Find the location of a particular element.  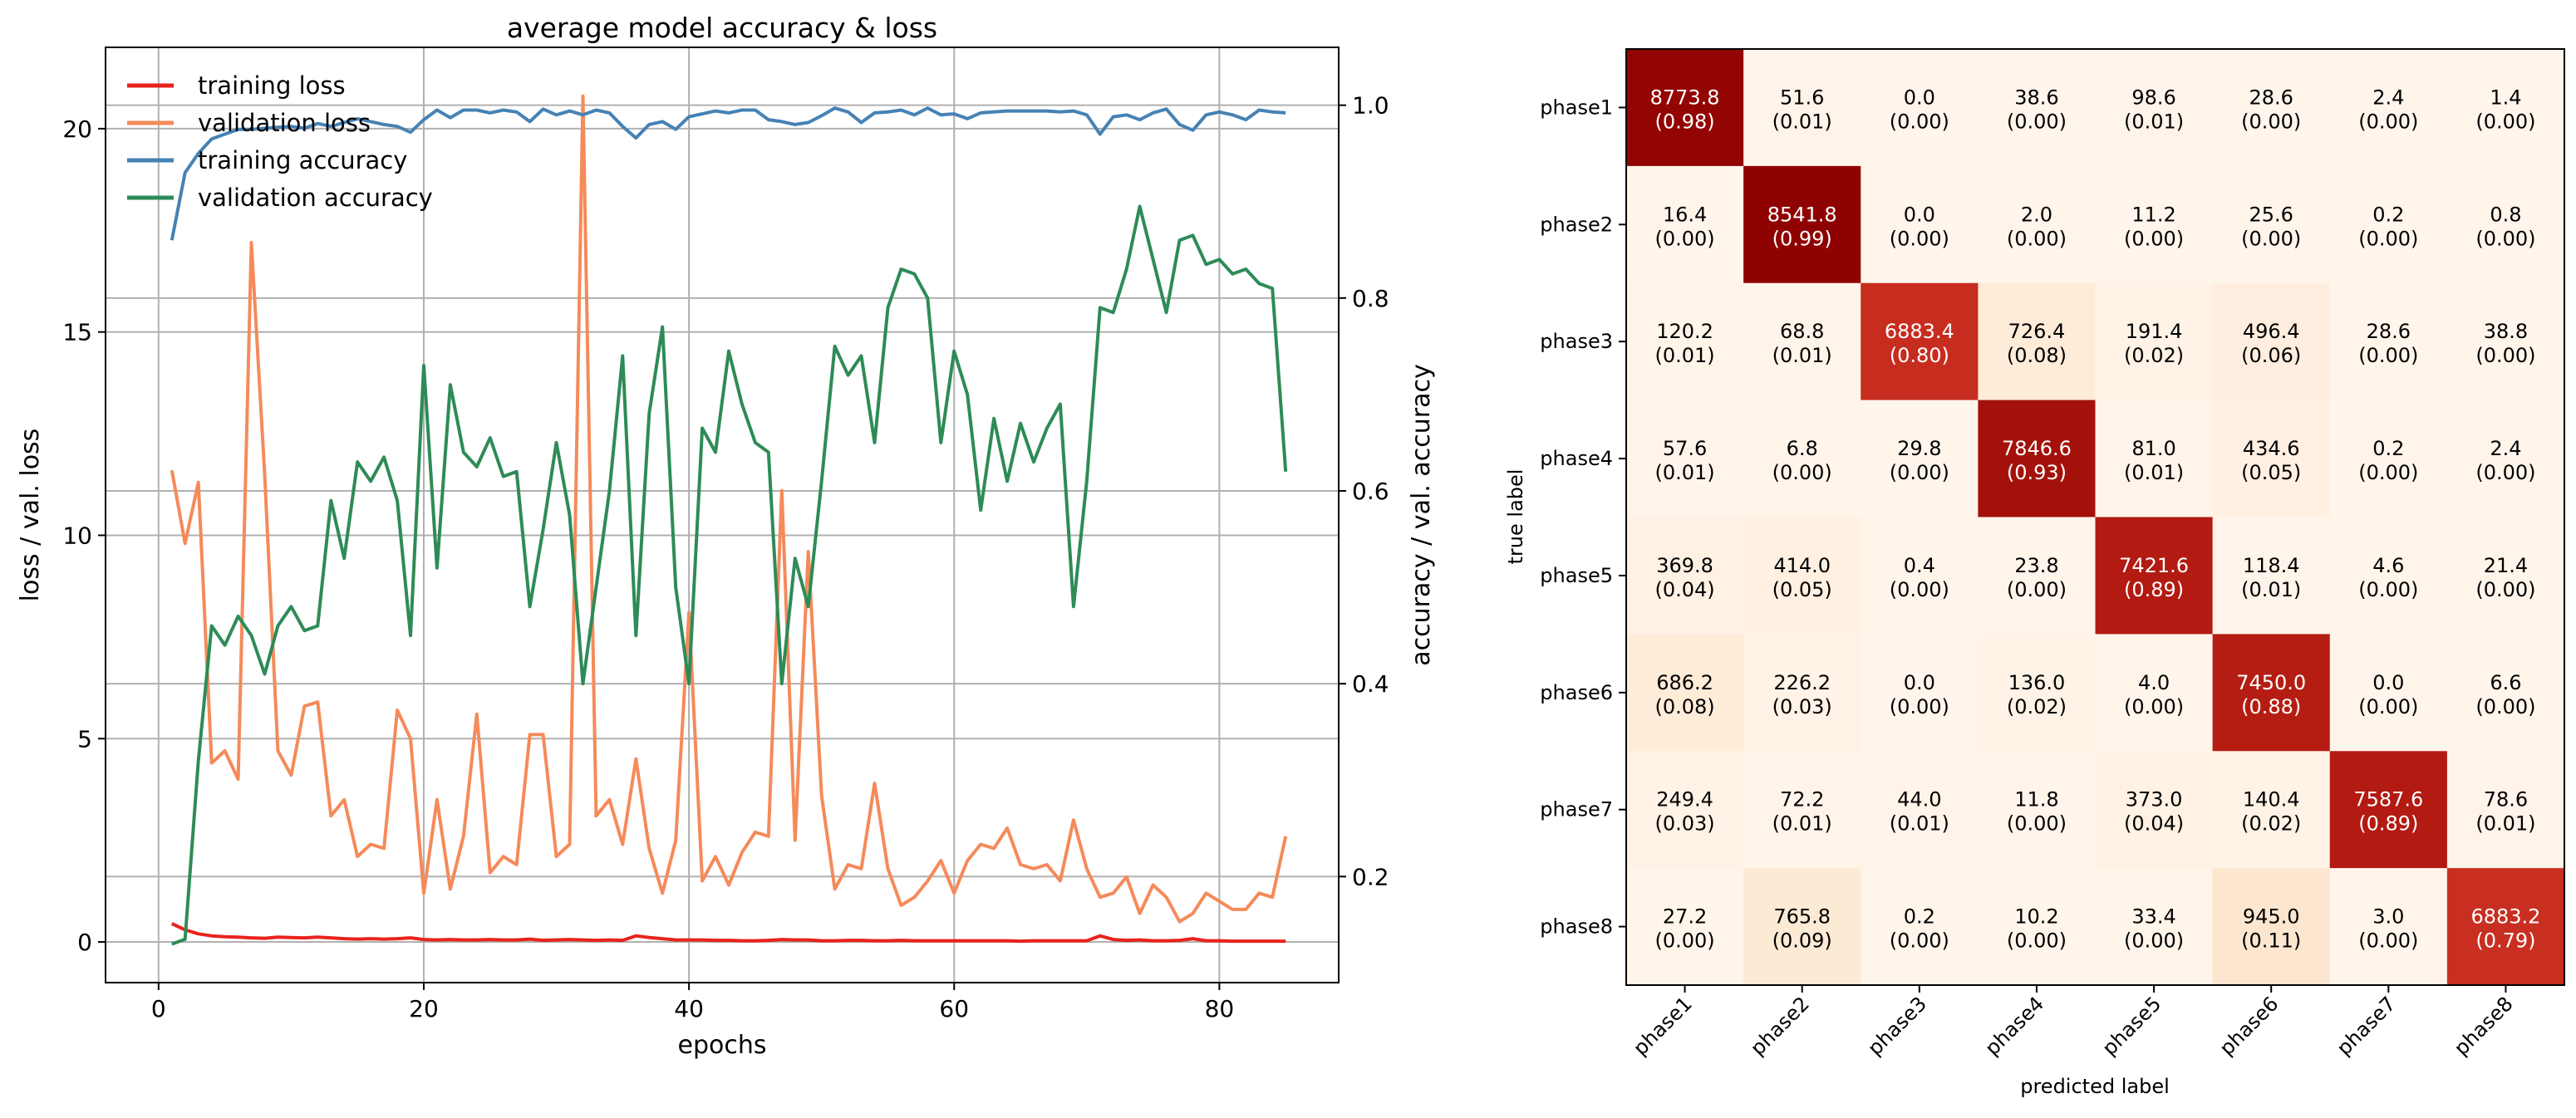

cell-count: 0.8 is located at coordinates (2505, 214).